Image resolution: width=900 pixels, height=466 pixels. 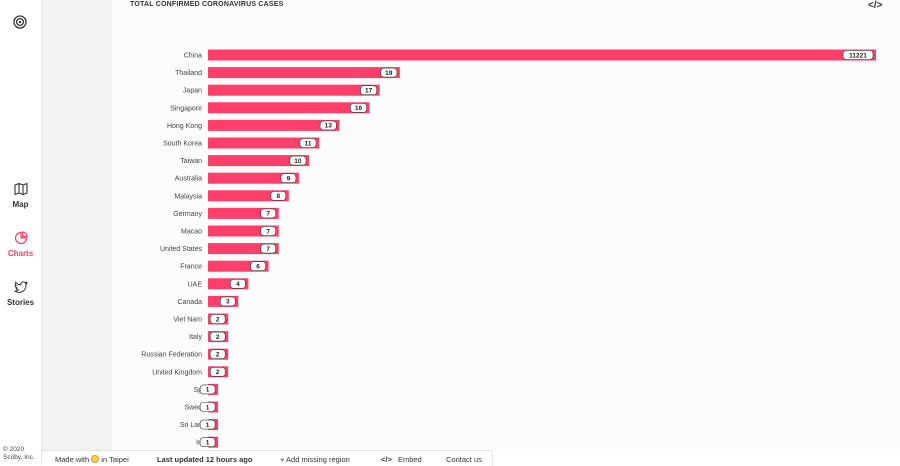 I want to click on value-label: 13, so click(x=329, y=126).